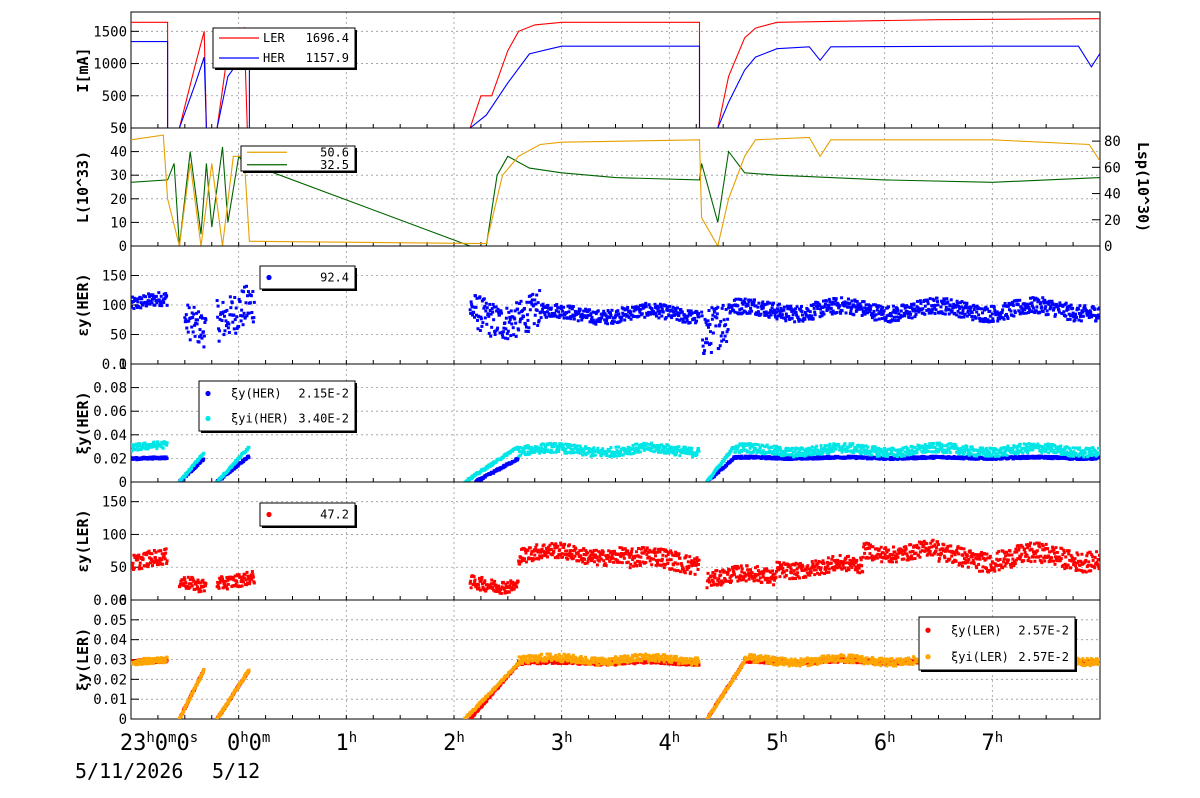 The image size is (1200, 798). Describe the element at coordinates (118, 336) in the screenshot. I see `y-tick-label: 50` at that location.